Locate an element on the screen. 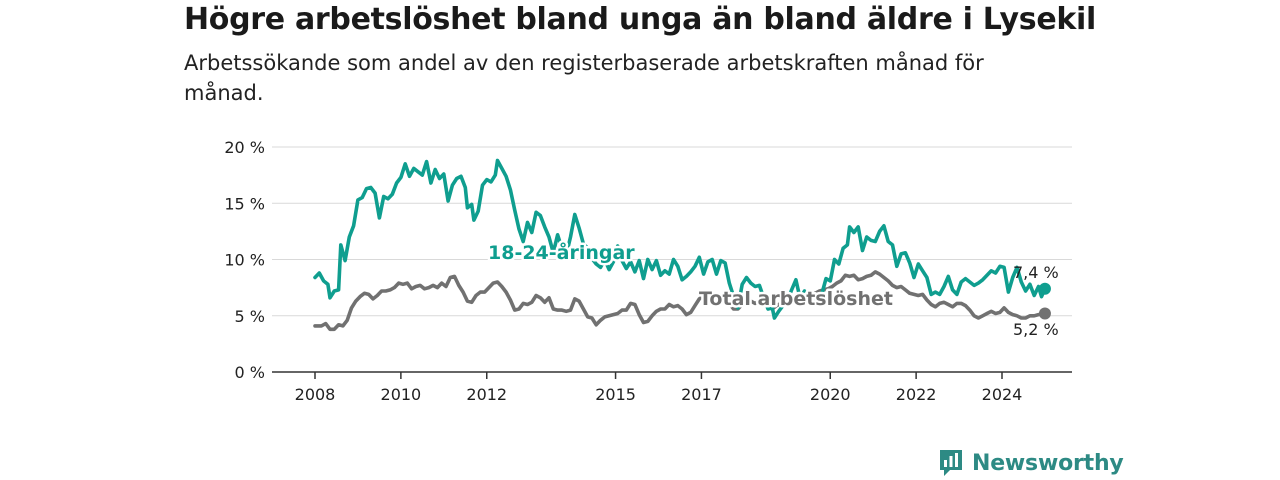  series-line is located at coordinates (680, 301).